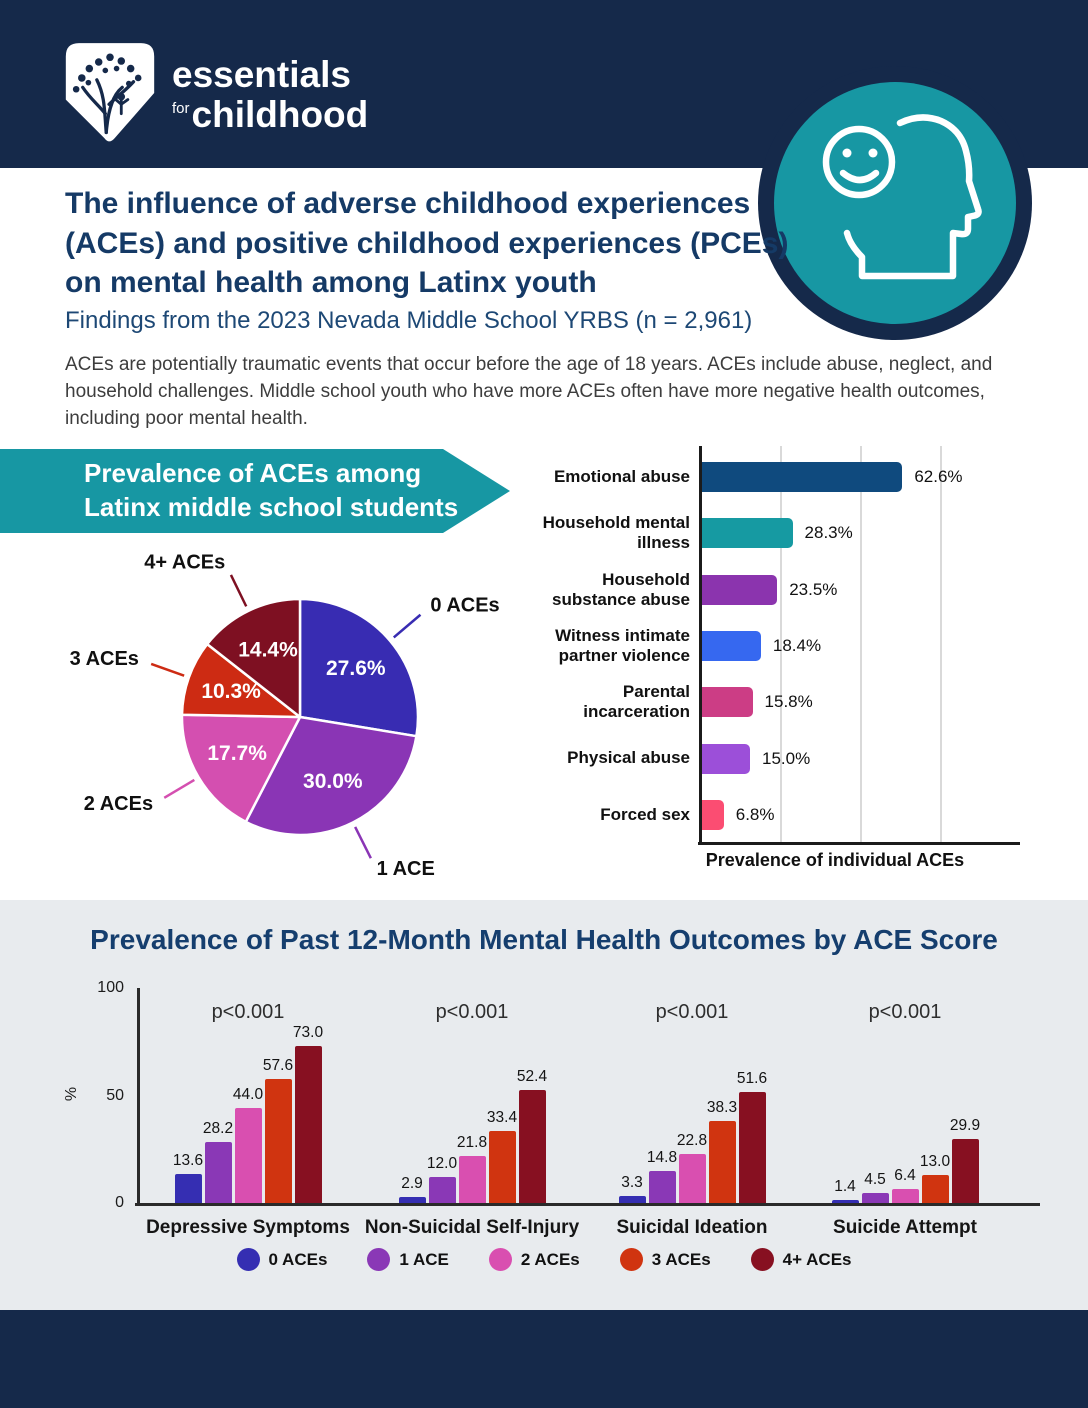  I want to click on bar-value-label: 2.9, so click(412, 1183).